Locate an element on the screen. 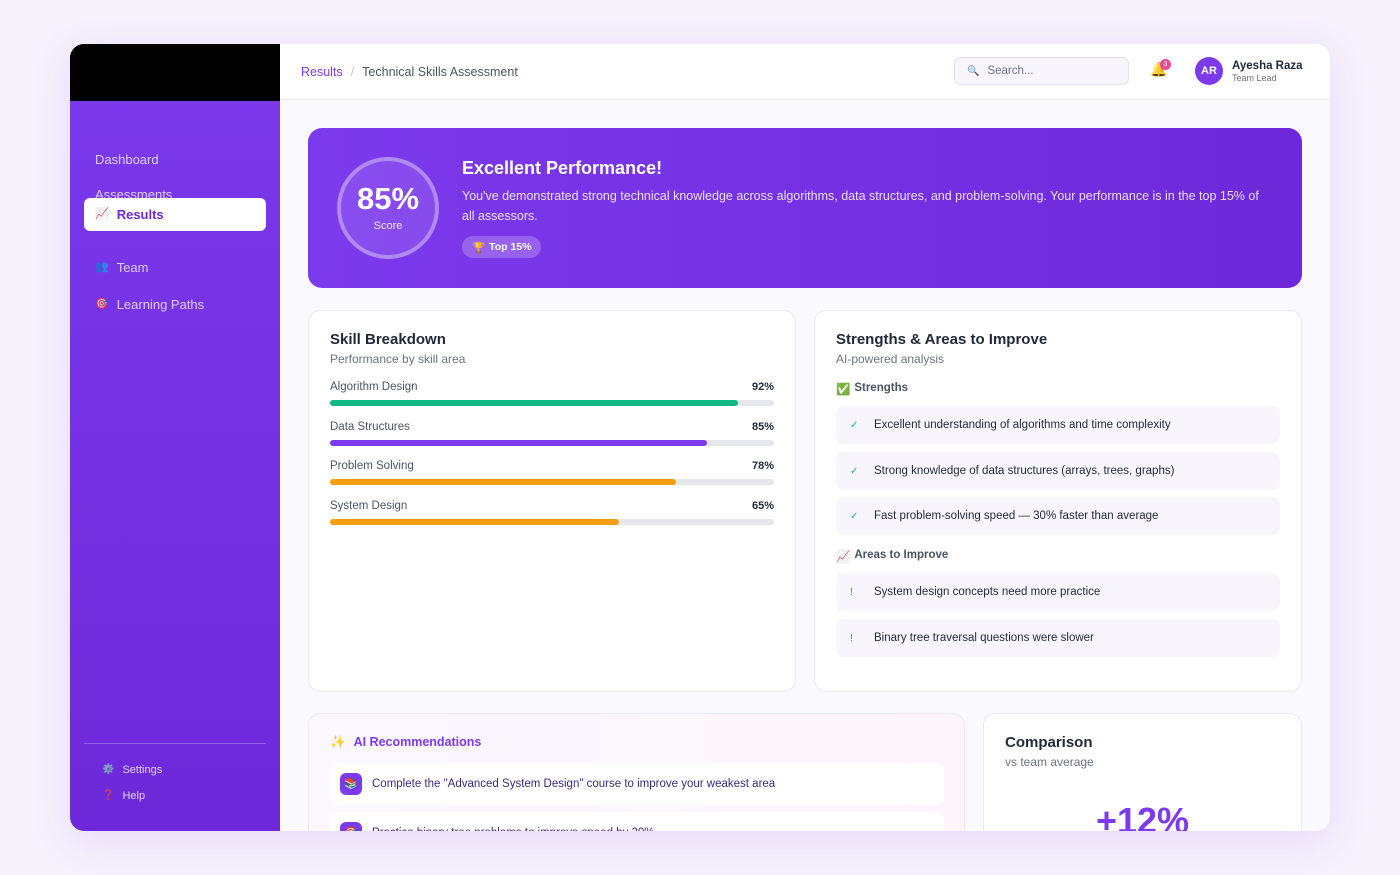  user-role: Team Lead is located at coordinates (1254, 78).